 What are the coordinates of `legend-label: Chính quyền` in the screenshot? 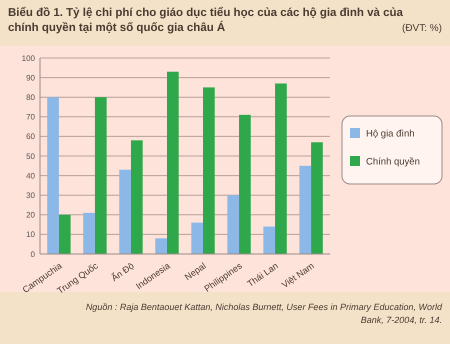 It's located at (393, 162).